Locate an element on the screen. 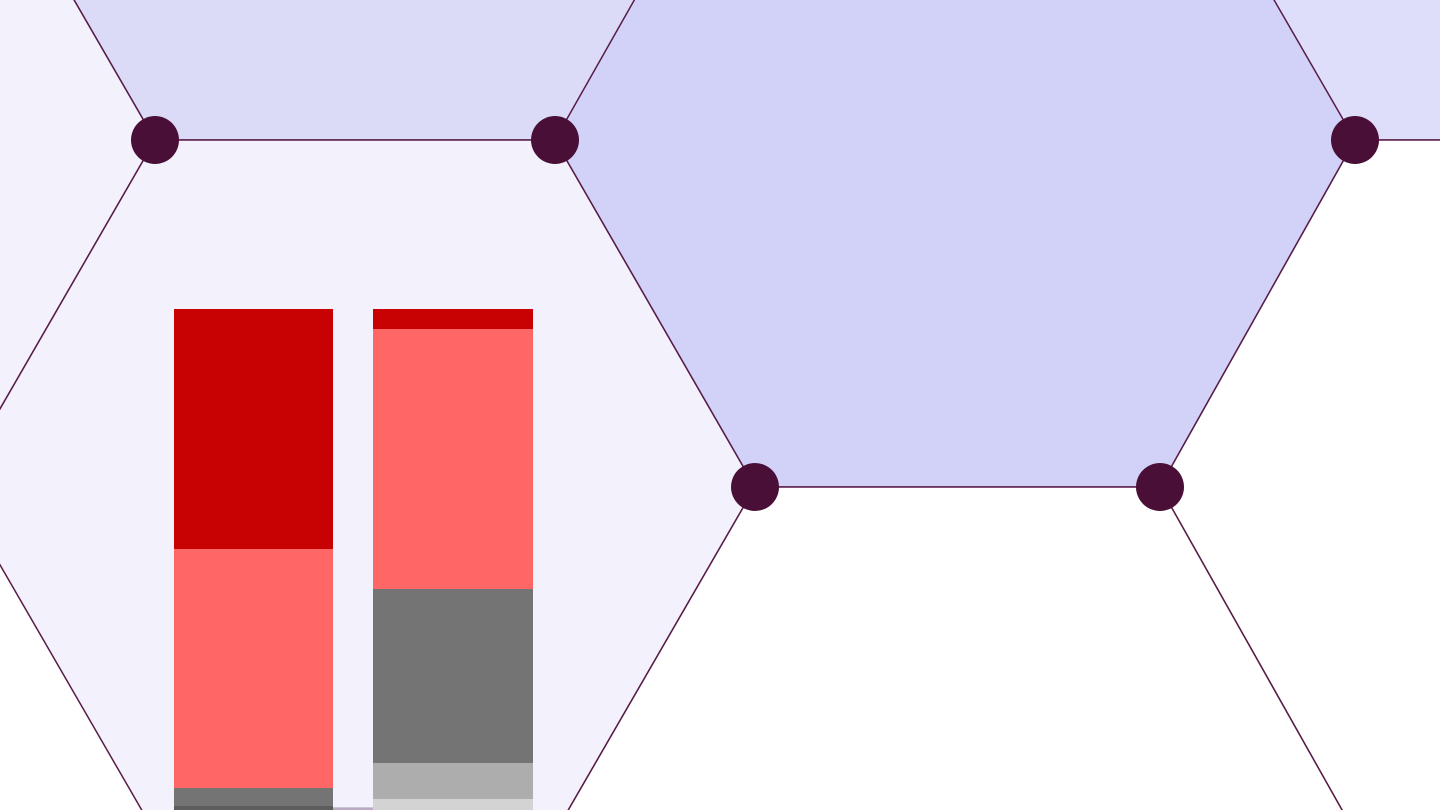  stacked-bar-bar-1-segment-dark-gray is located at coordinates (253, 797).